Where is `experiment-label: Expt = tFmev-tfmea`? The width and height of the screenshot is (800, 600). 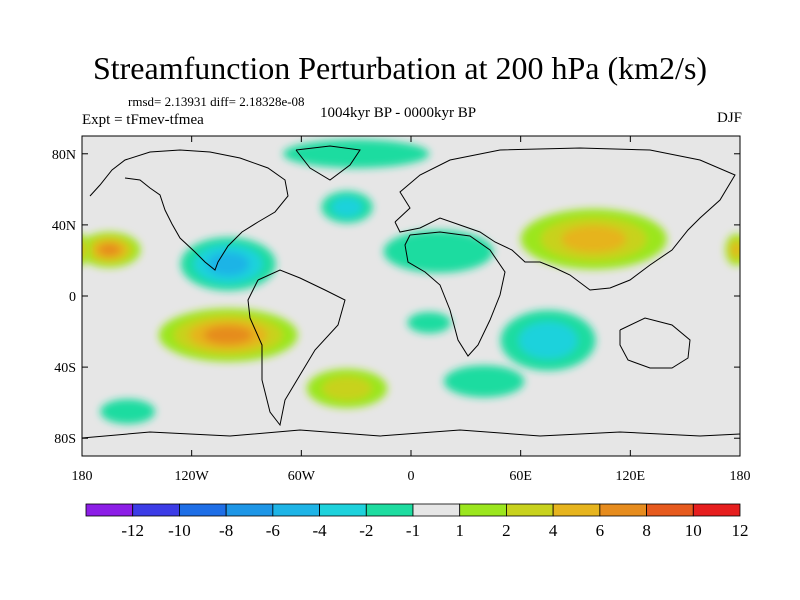
experiment-label: Expt = tFmev-tfmea is located at coordinates (143, 120).